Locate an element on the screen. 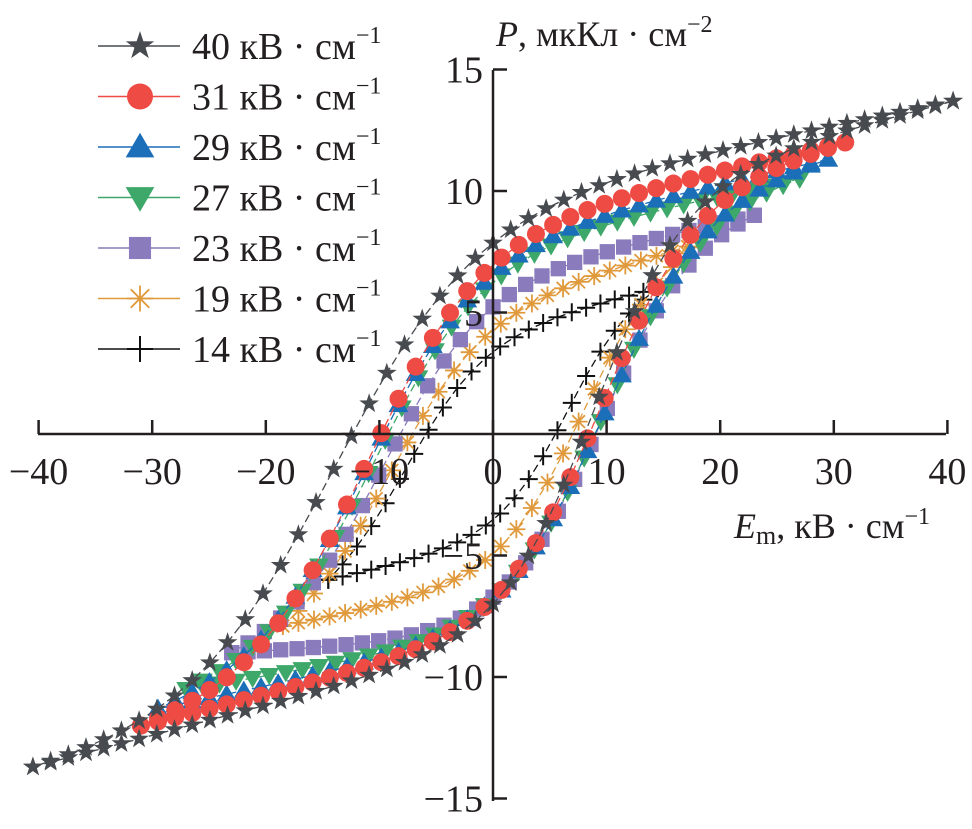  x-tick-label: 20 is located at coordinates (720, 472).